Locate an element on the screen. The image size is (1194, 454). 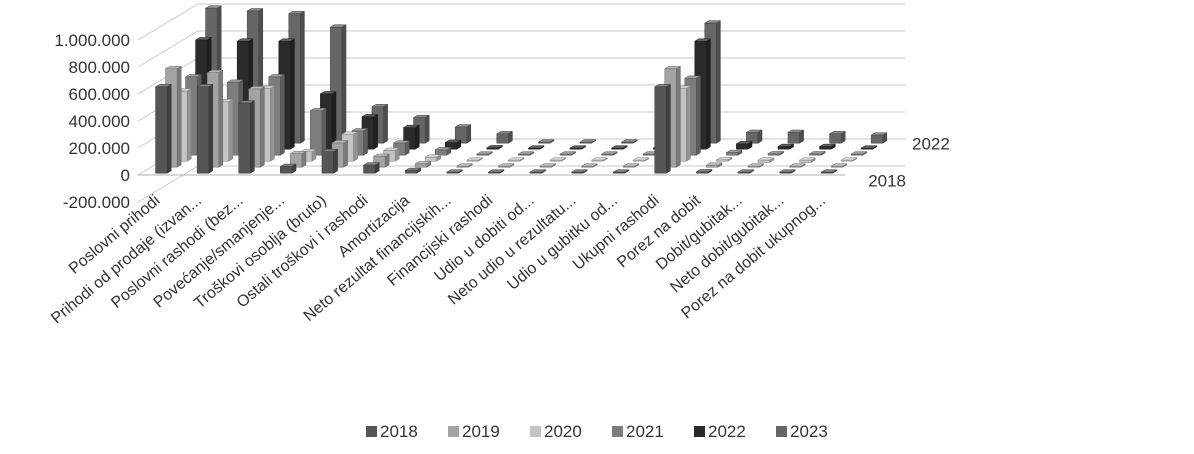
y-tick-label: 600.000 is located at coordinates (99, 94).